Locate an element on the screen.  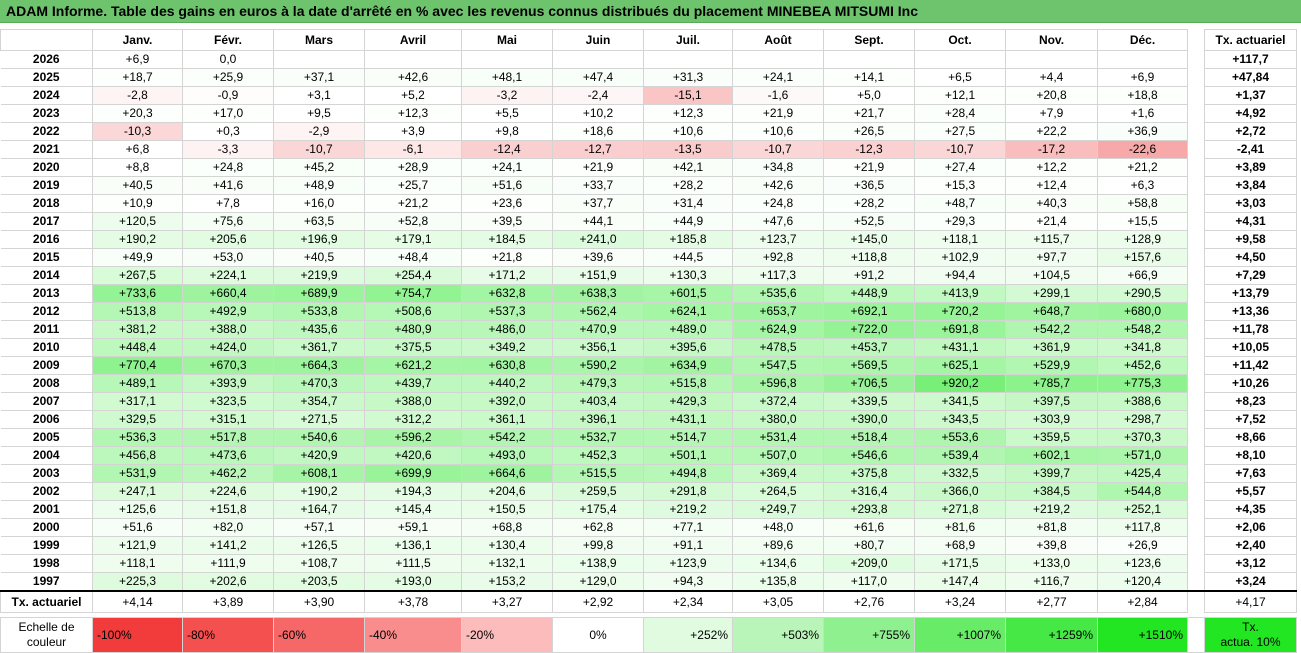
gain-cell: +372,4 is located at coordinates (778, 401).